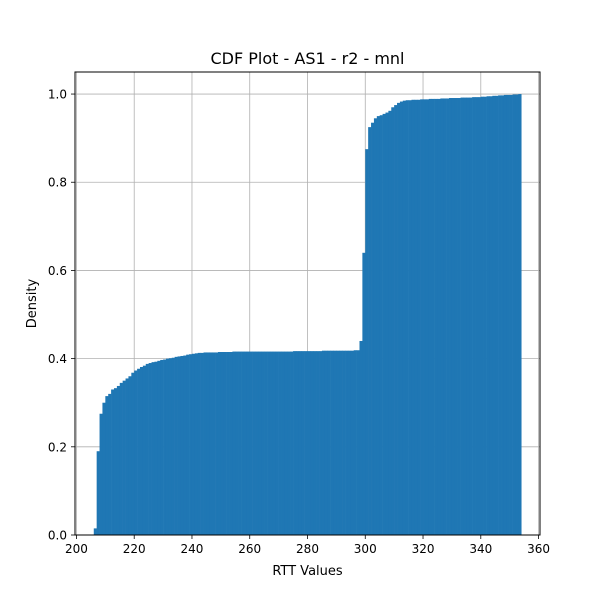 The height and width of the screenshot is (605, 600). What do you see at coordinates (307, 571) in the screenshot?
I see `x-axis-label: RTT Values` at bounding box center [307, 571].